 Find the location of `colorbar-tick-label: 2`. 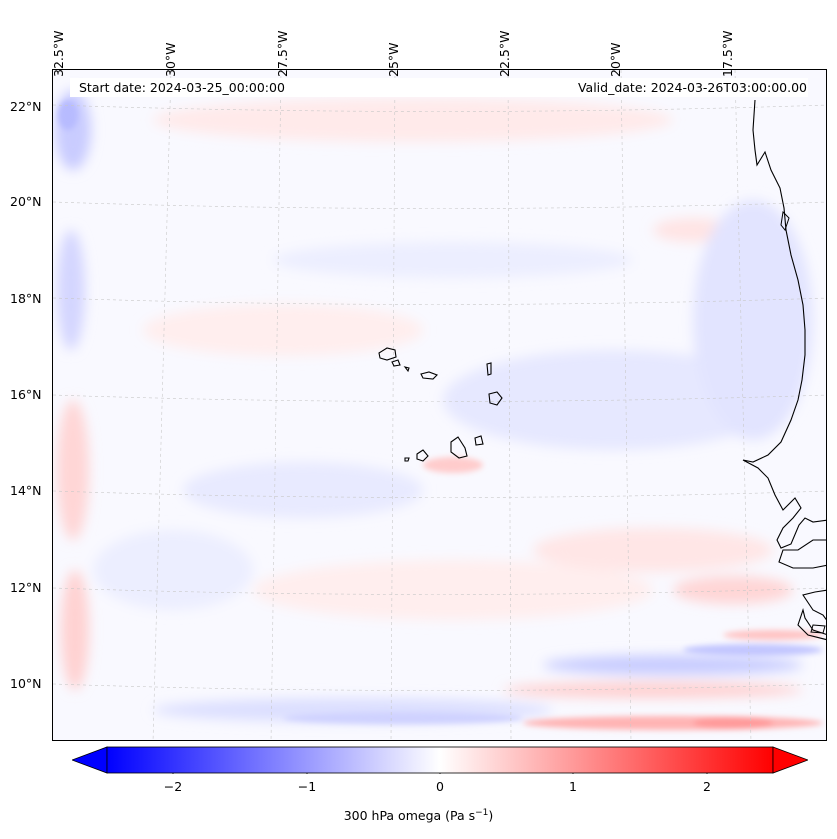

colorbar-tick-label: 2 is located at coordinates (707, 786).